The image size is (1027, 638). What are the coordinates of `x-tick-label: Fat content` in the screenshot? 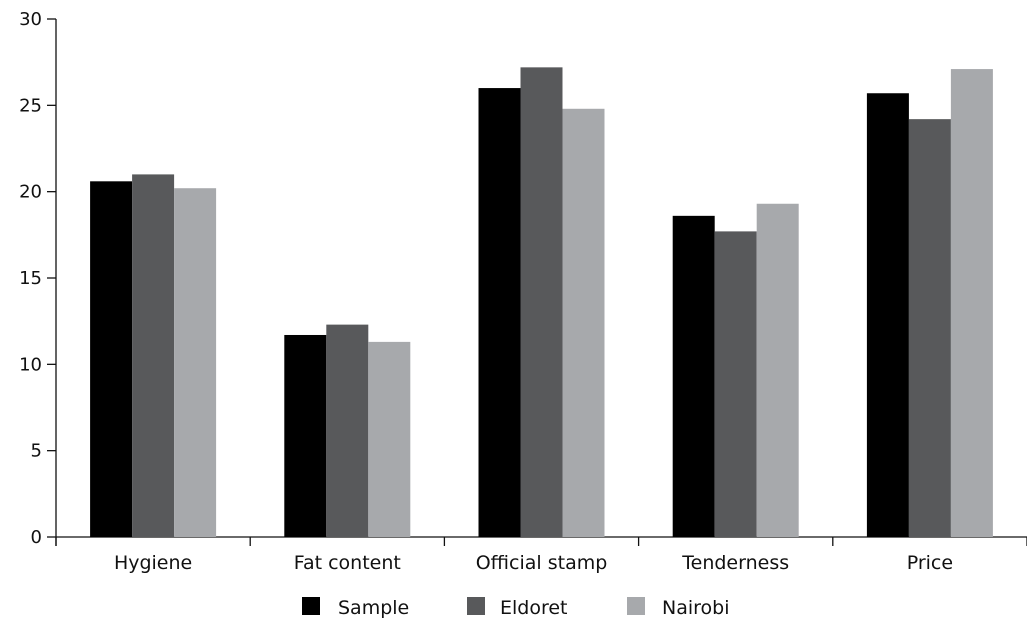 It's located at (347, 563).